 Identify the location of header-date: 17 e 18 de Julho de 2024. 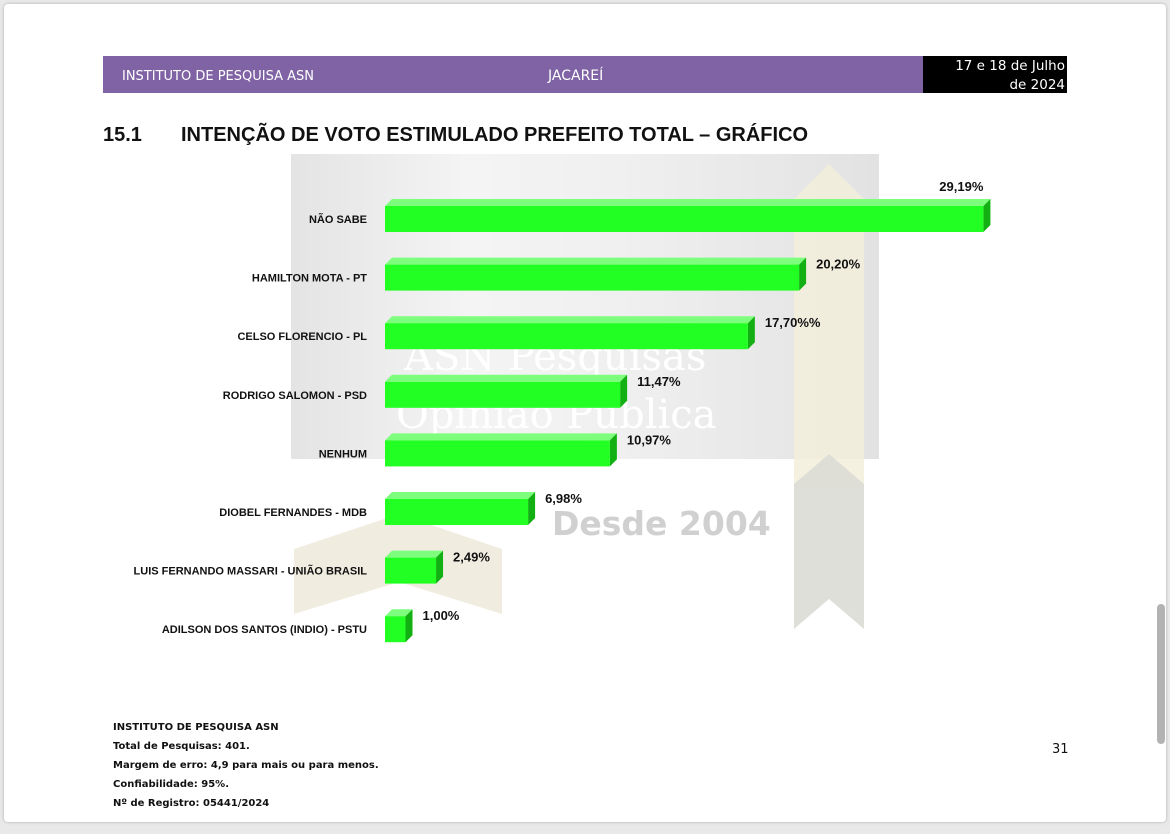
(995, 76).